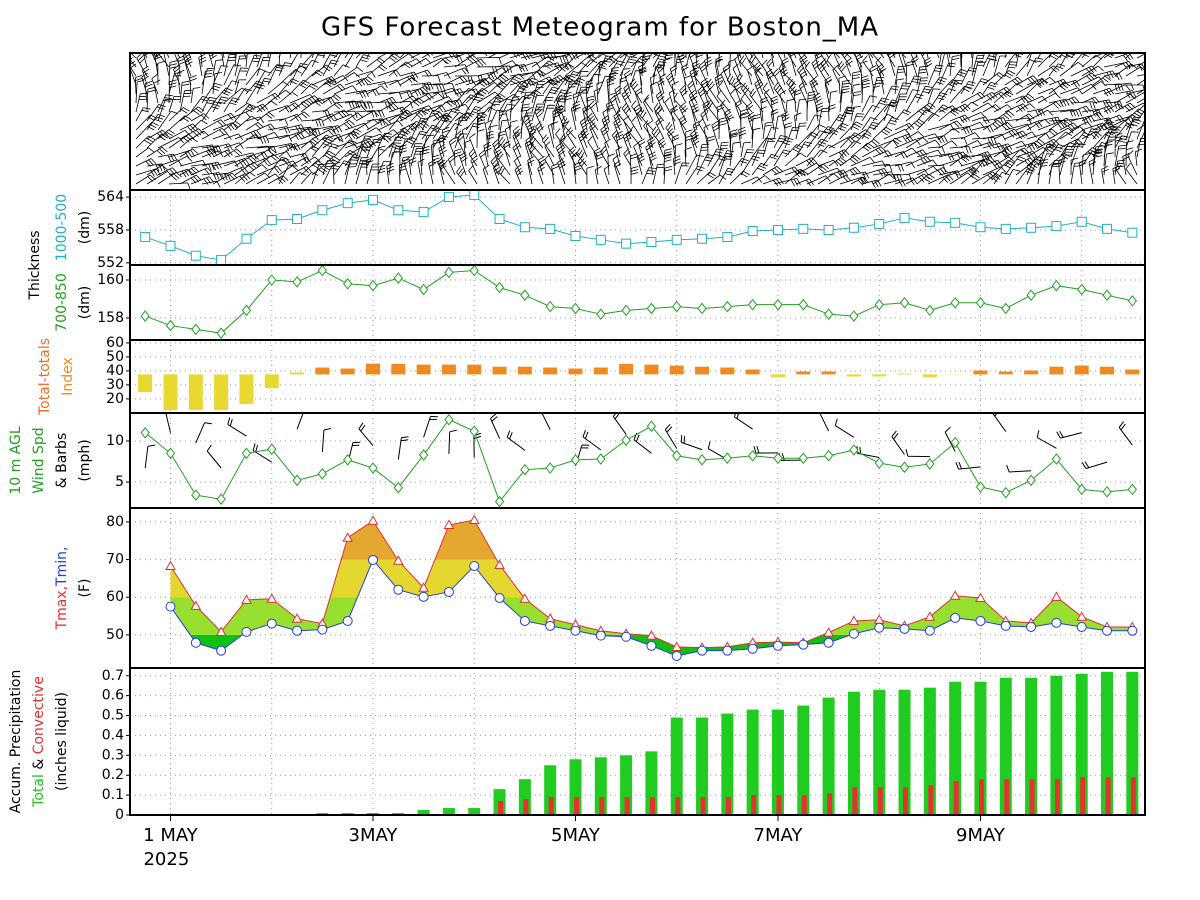 The height and width of the screenshot is (900, 1200). What do you see at coordinates (638, 443) in the screenshot?
I see `wind-barbs` at bounding box center [638, 443].